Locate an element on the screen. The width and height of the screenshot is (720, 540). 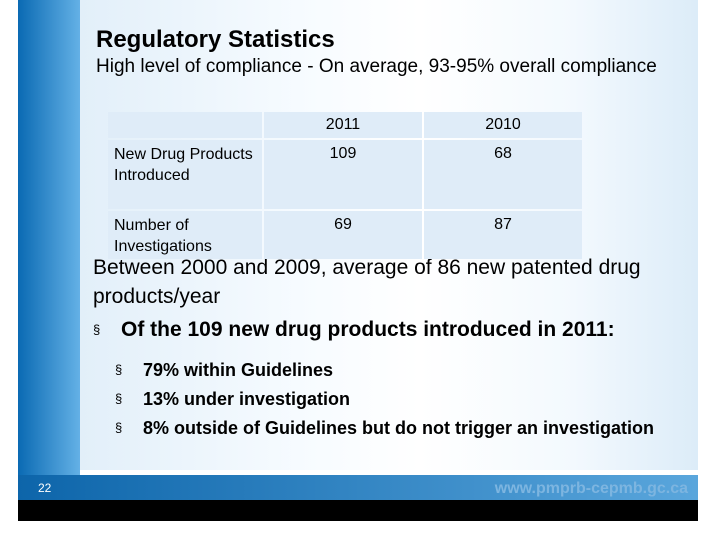
cell-value: 69 is located at coordinates (343, 235).